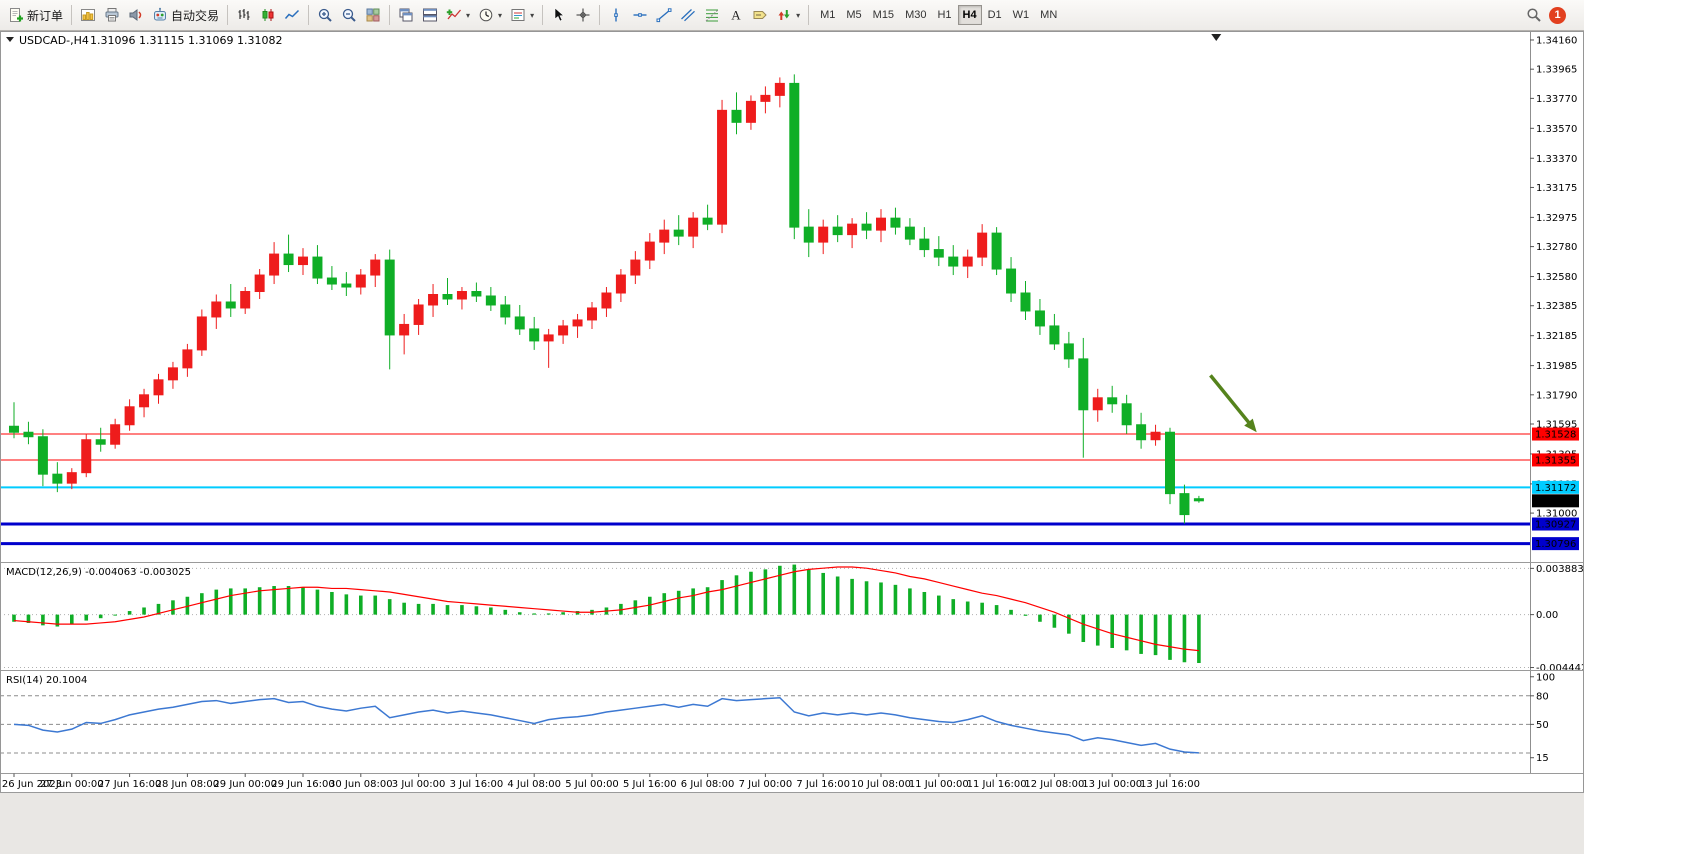  What do you see at coordinates (784, 15) in the screenshot?
I see `arrows-icon` at bounding box center [784, 15].